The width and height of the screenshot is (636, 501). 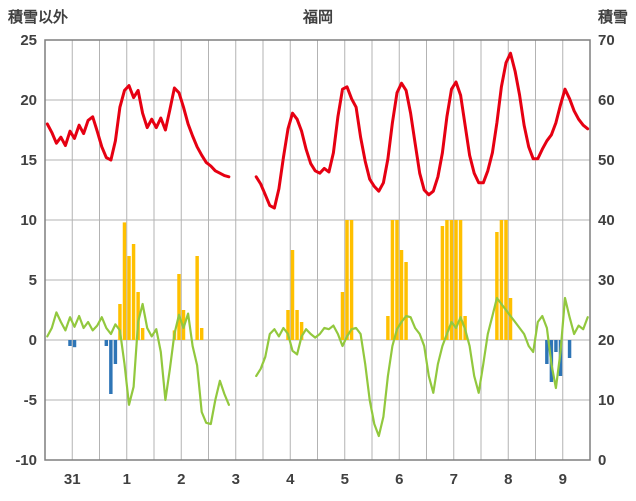 I want to click on svg-text: 8, so click(x=508, y=479).